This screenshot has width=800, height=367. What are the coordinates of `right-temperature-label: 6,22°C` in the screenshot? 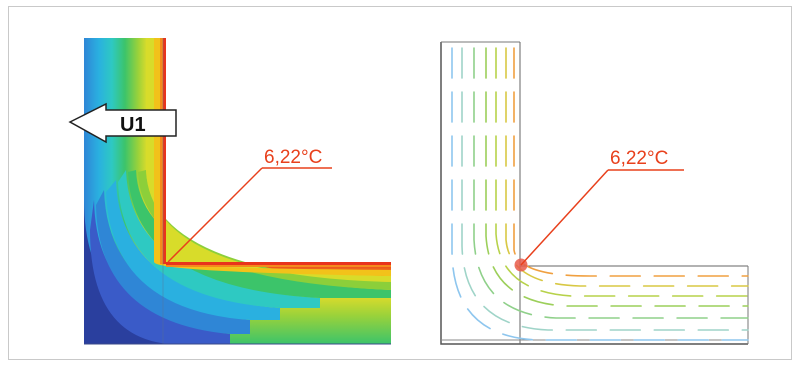 It's located at (639, 158).